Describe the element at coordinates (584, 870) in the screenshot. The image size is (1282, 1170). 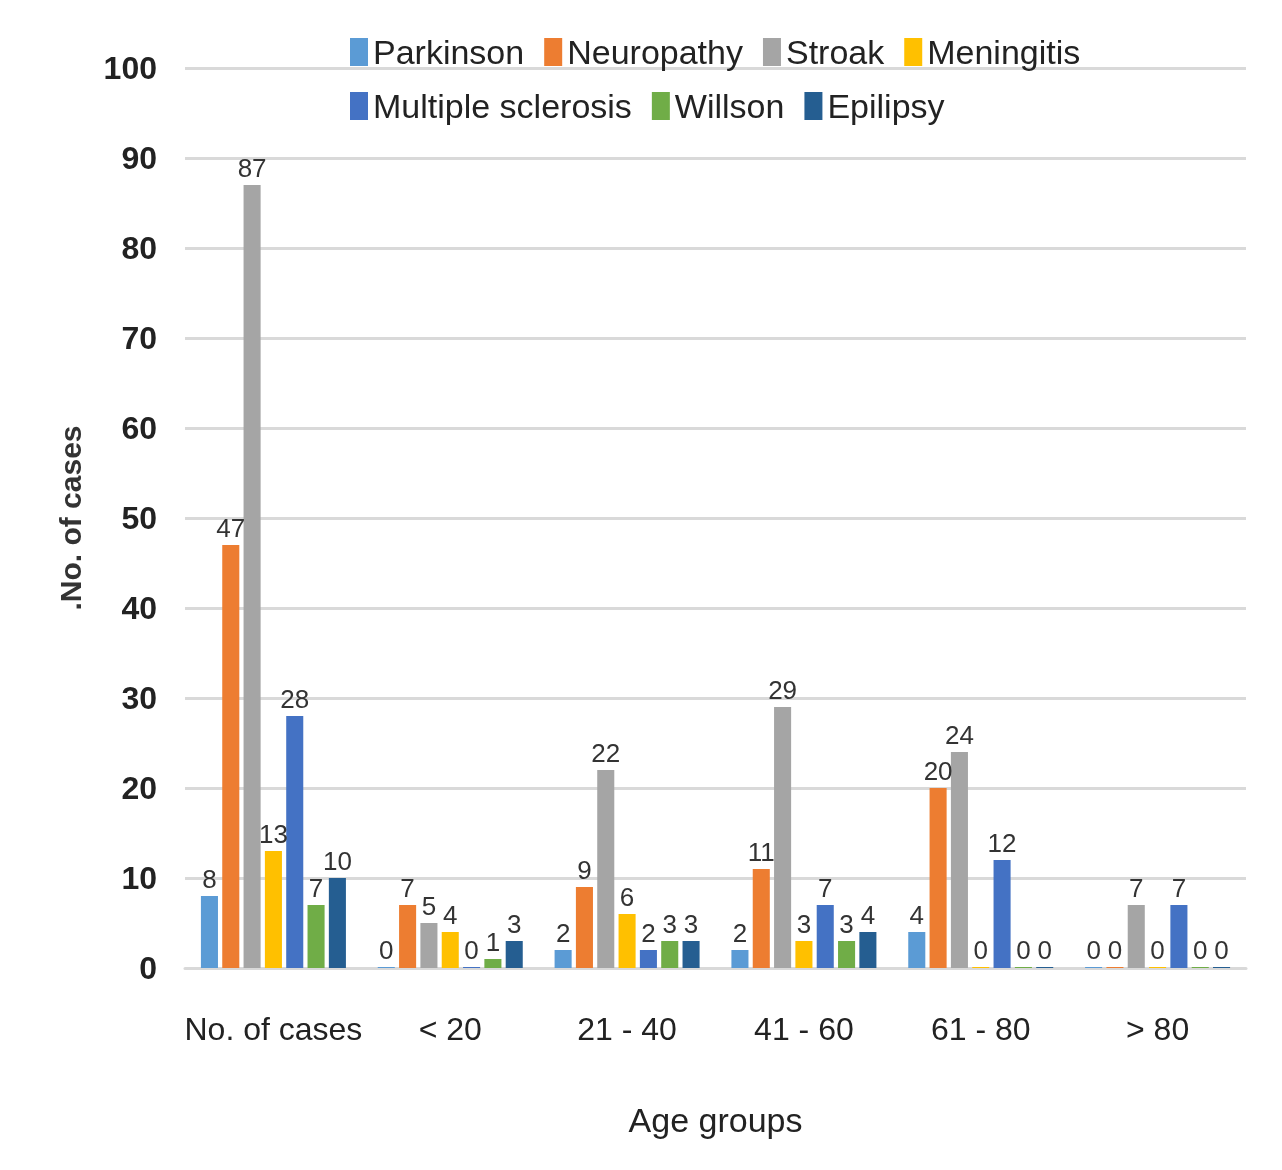
I see `data-label: 9` at that location.